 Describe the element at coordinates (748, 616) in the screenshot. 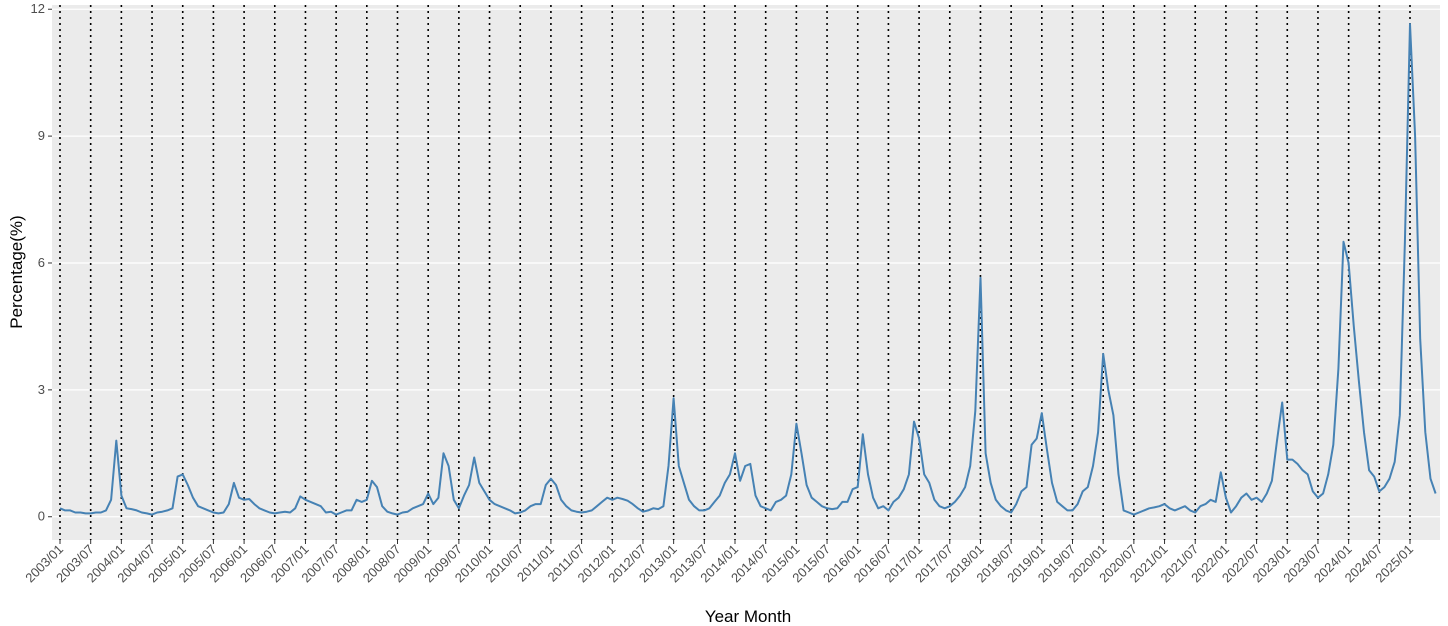

I see `x-axis-title: Year Month` at that location.